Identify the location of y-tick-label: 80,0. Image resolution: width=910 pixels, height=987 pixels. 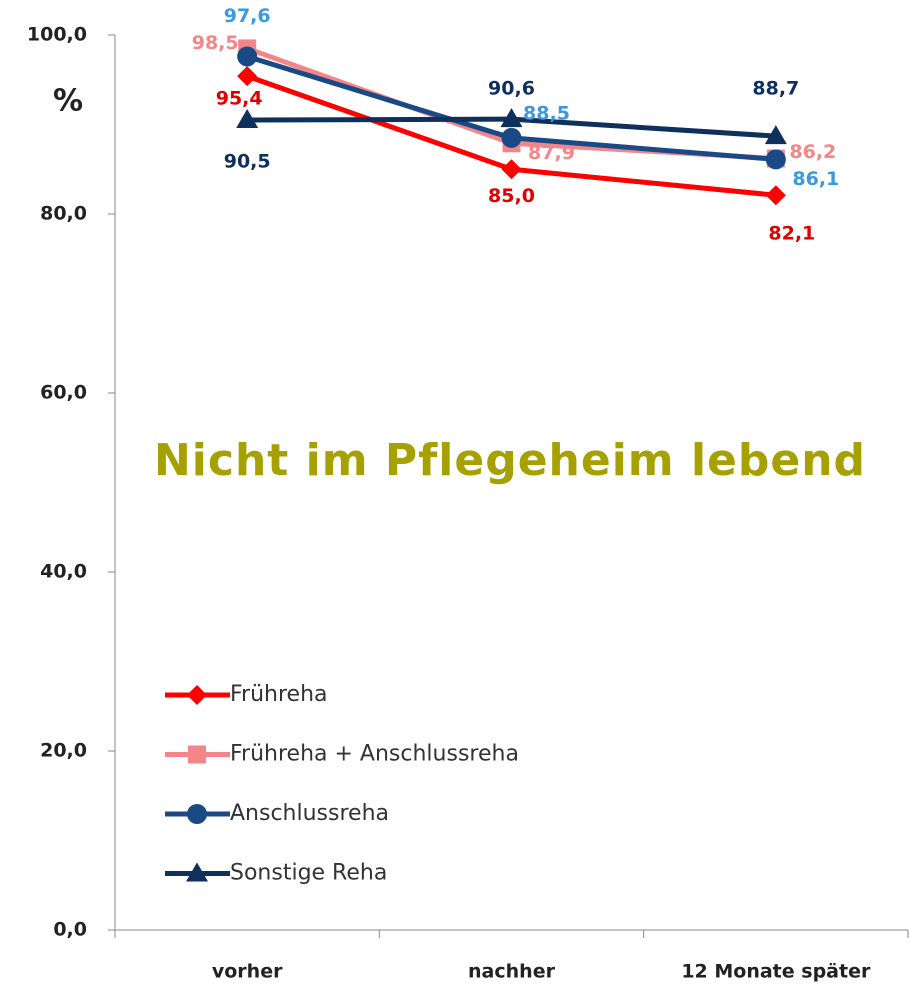
(63, 214).